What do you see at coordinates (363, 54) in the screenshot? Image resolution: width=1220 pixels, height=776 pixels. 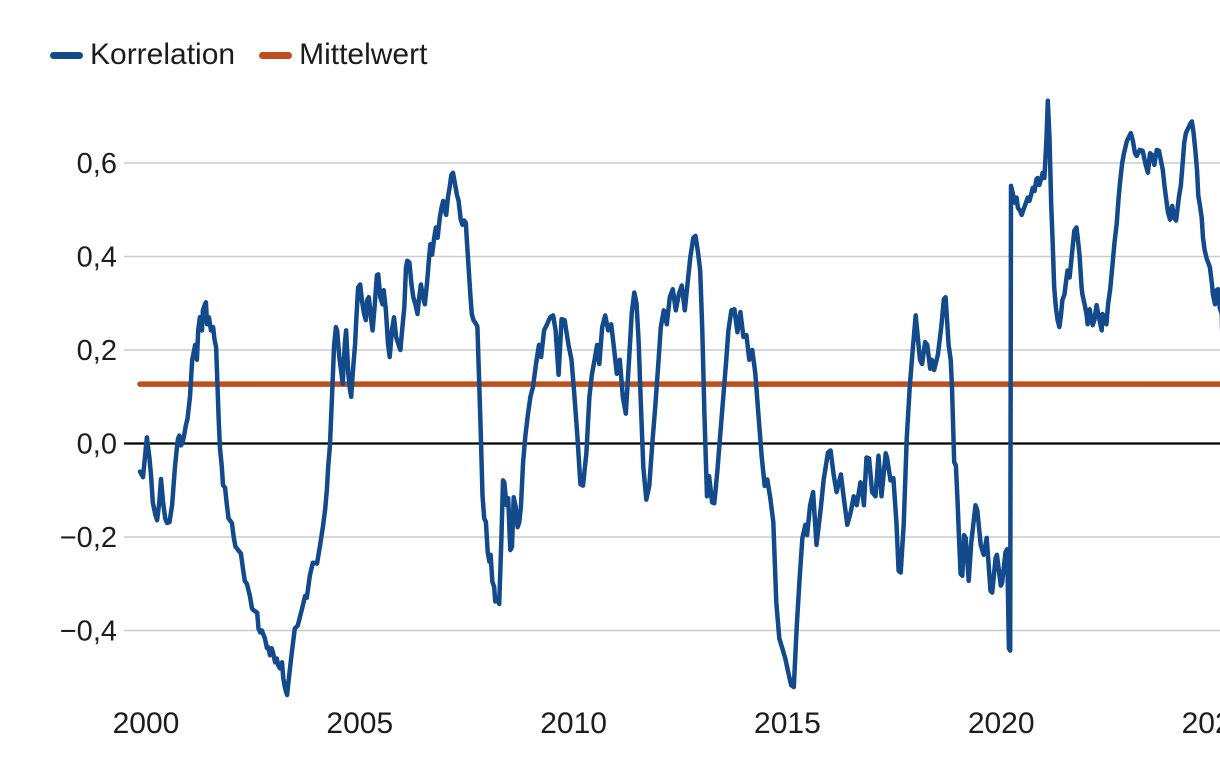 I see `legend-label-mittelwert: Mittelwert` at bounding box center [363, 54].